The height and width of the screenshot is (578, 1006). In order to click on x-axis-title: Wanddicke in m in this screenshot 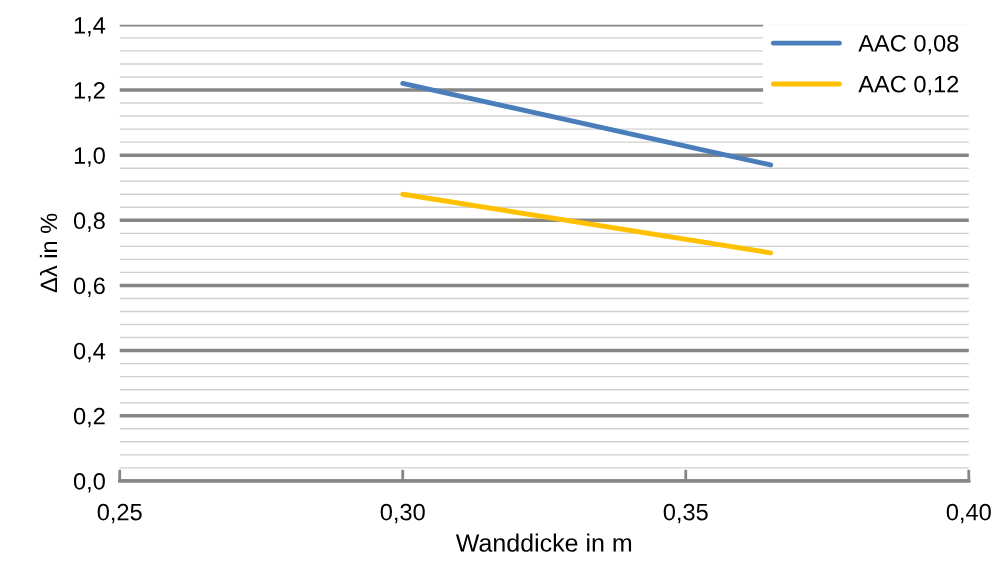, I will do `click(543, 542)`.